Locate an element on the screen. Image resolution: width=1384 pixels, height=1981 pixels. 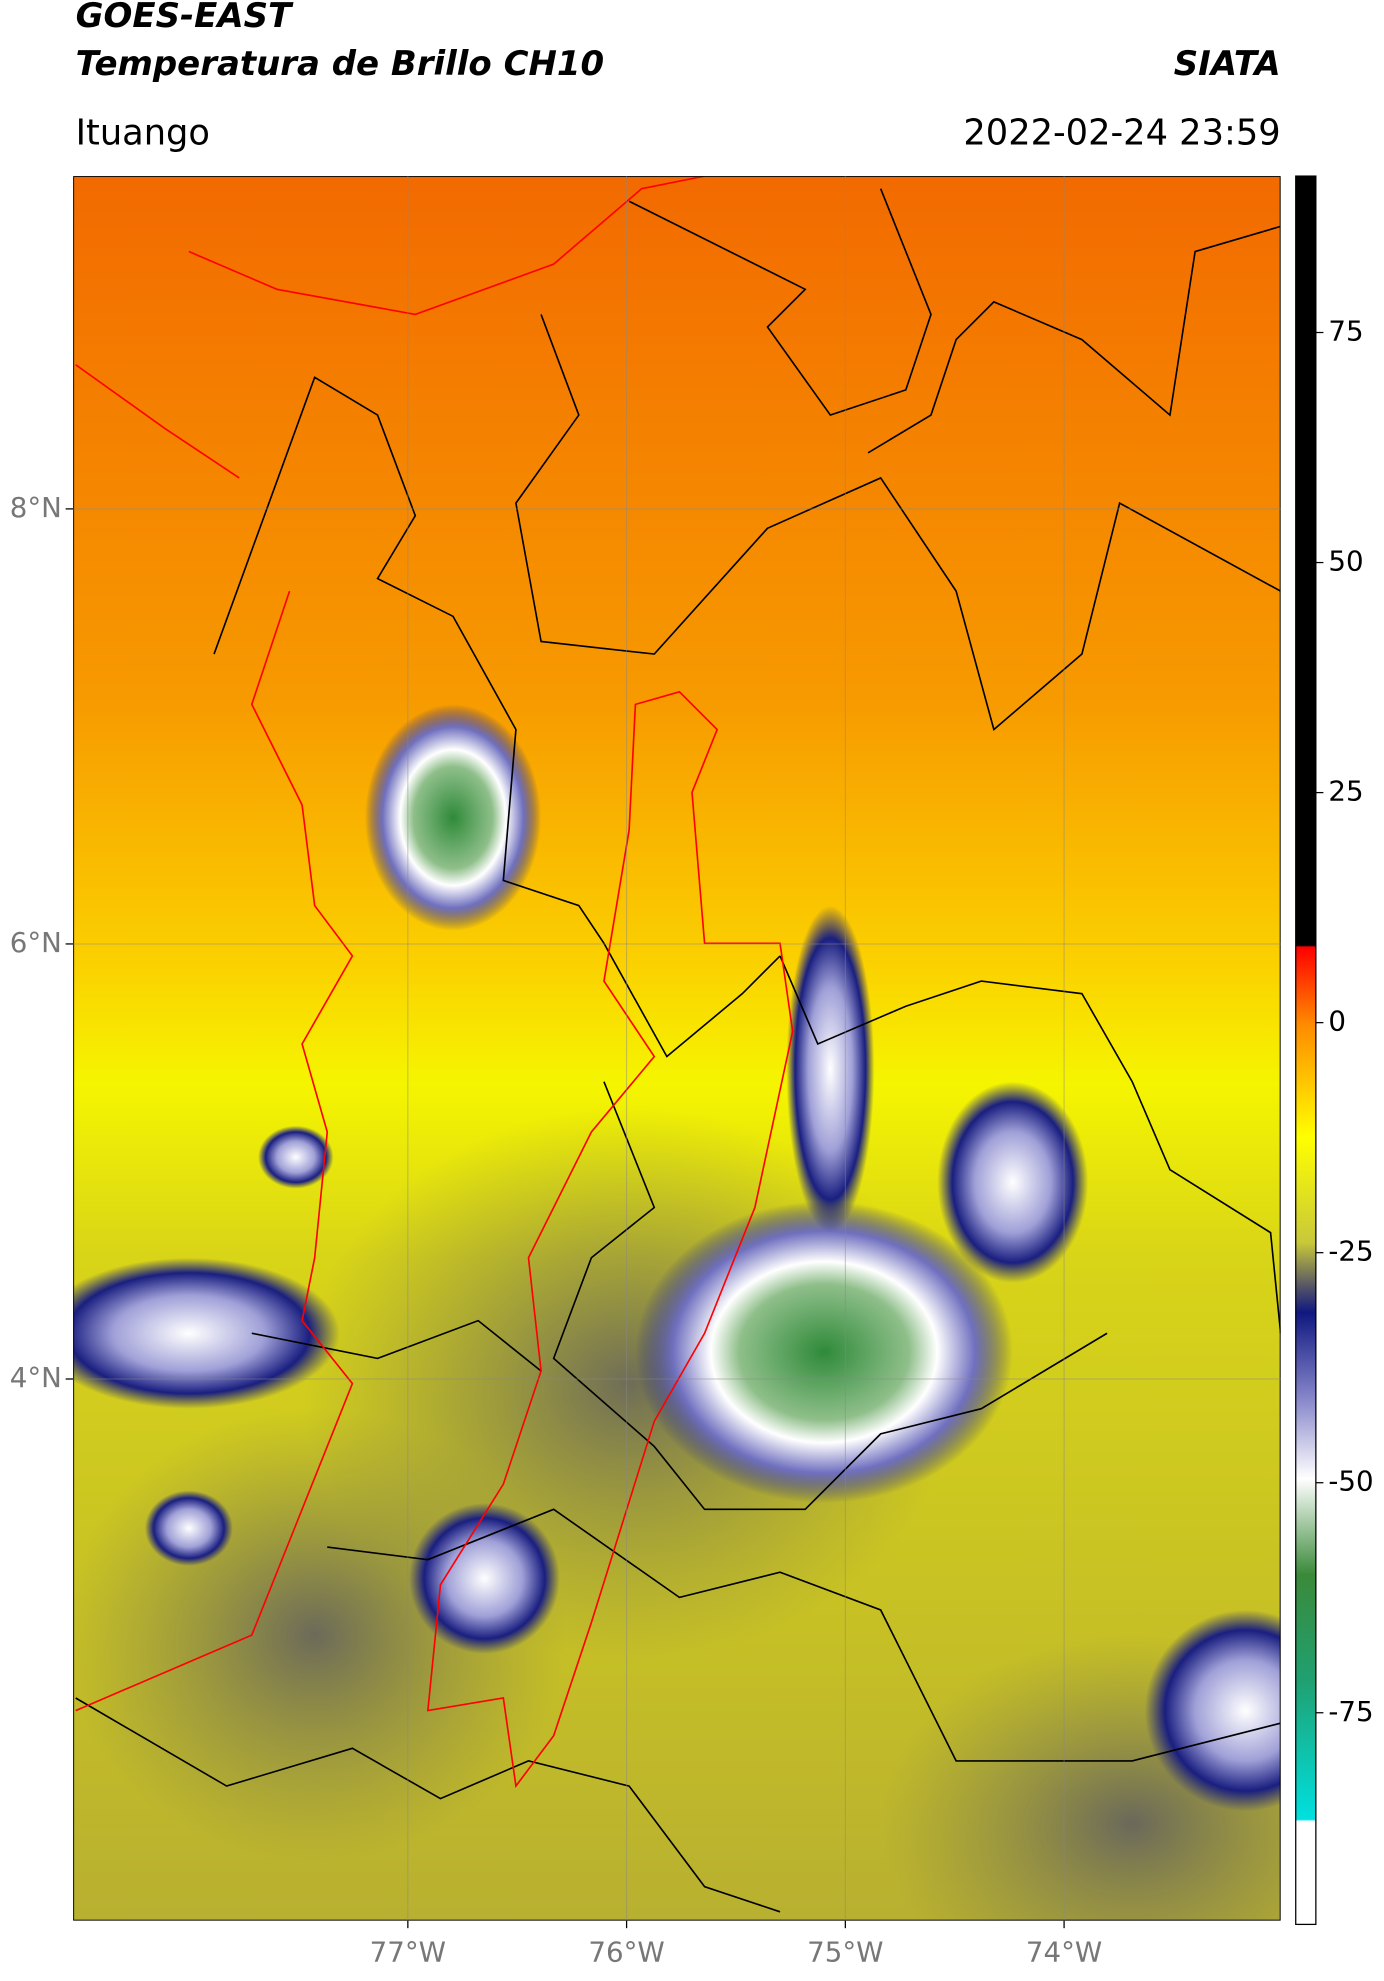
colorbar is located at coordinates (1306, 1050).